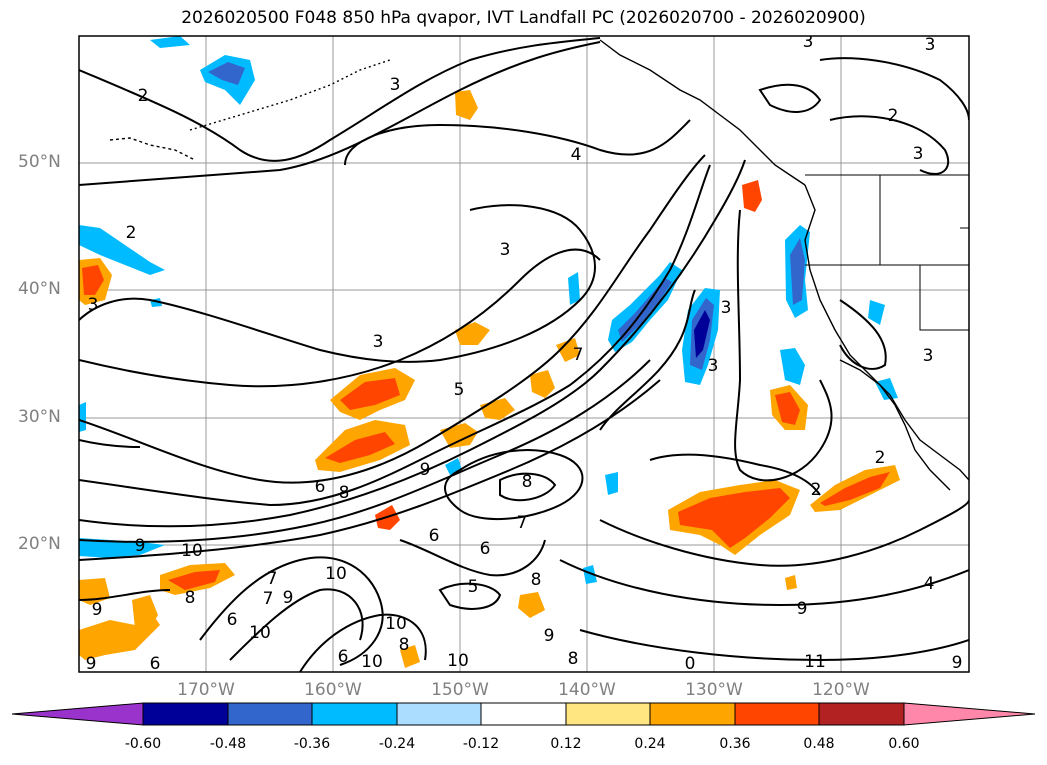 Image resolution: width=1047 pixels, height=765 pixels. Describe the element at coordinates (904, 744) in the screenshot. I see `colorbar-tick: 0.60` at that location.